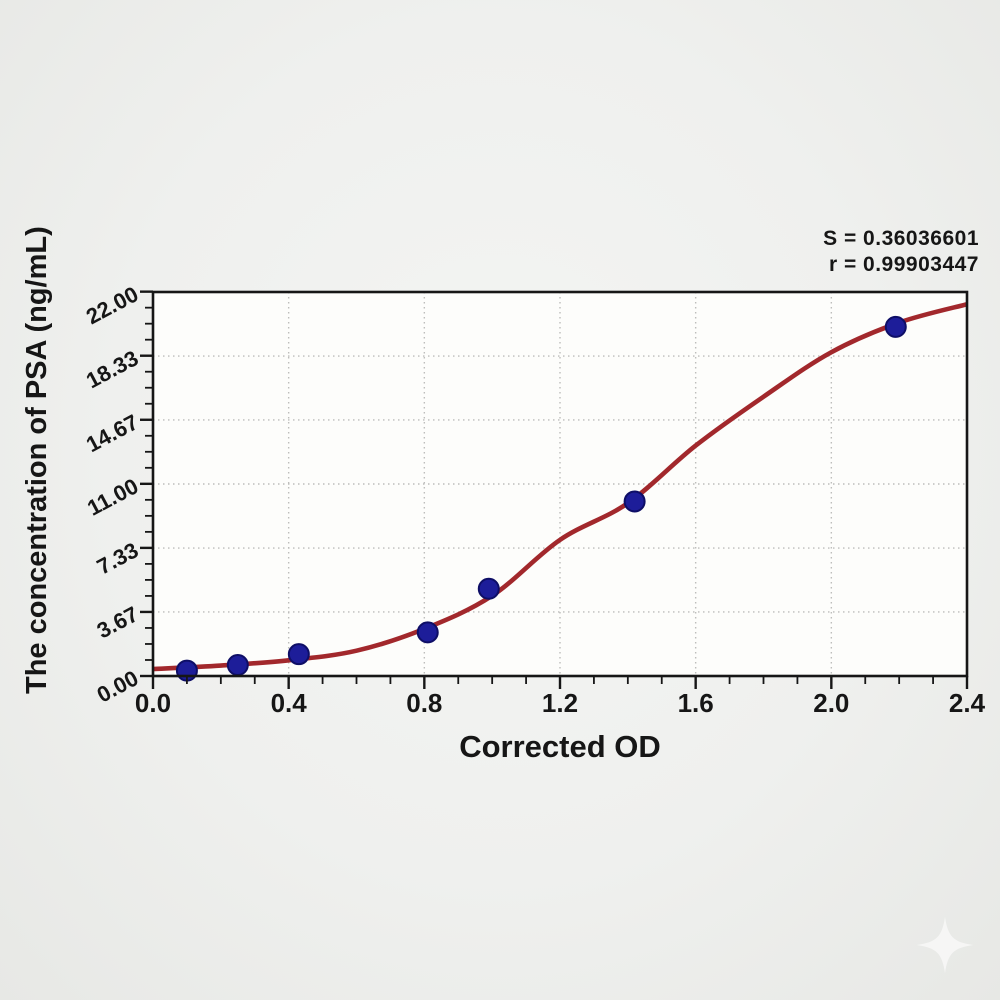 The image size is (1000, 1000). I want to click on x-tick-labels: 0.0 0.4 0.8 1.2 1.6 2.0 2.4, so click(560, 703).